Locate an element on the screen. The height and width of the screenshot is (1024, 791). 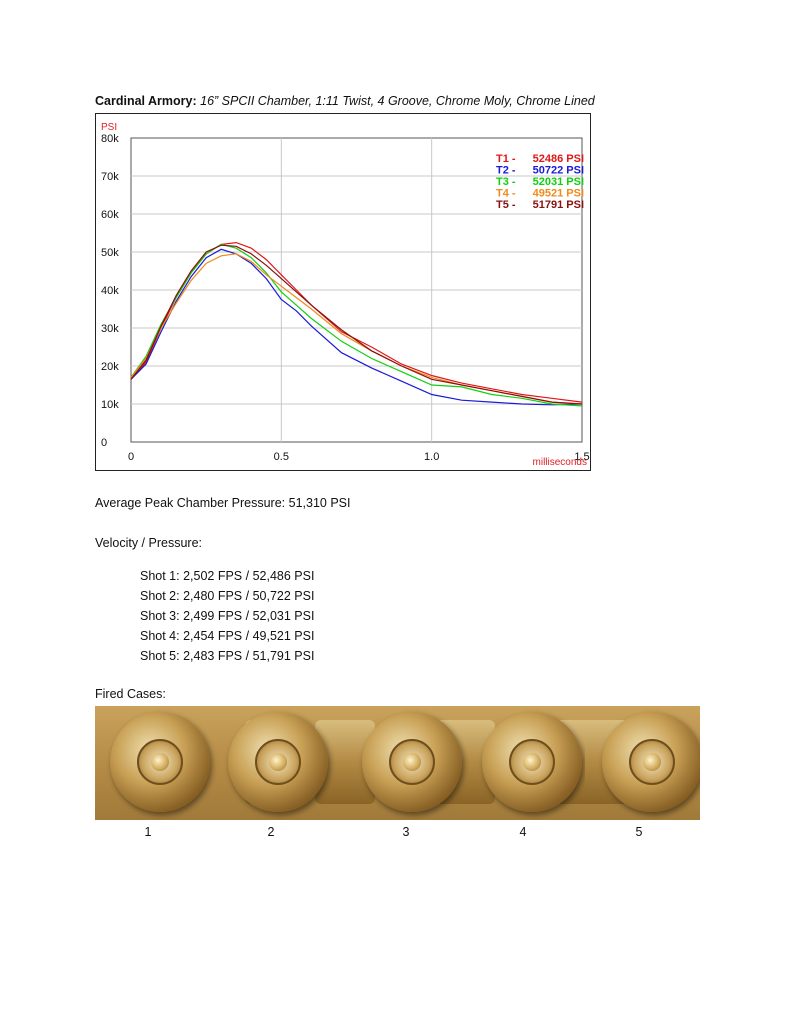
y-tick-label: 10k is located at coordinates (110, 405).